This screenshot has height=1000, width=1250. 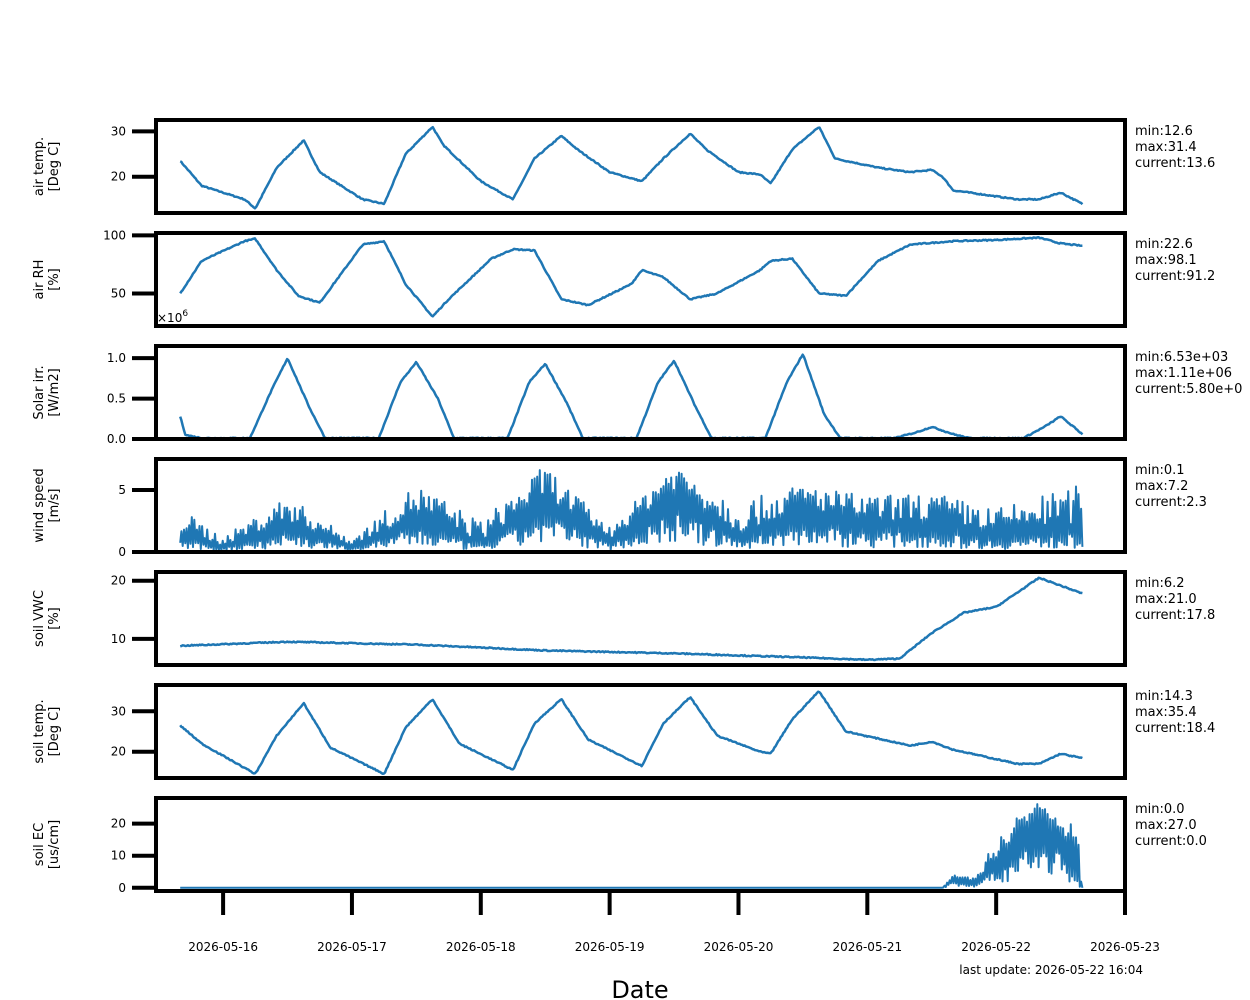 I want to click on stats-text: min:6.53e+03, so click(x=1181, y=357).